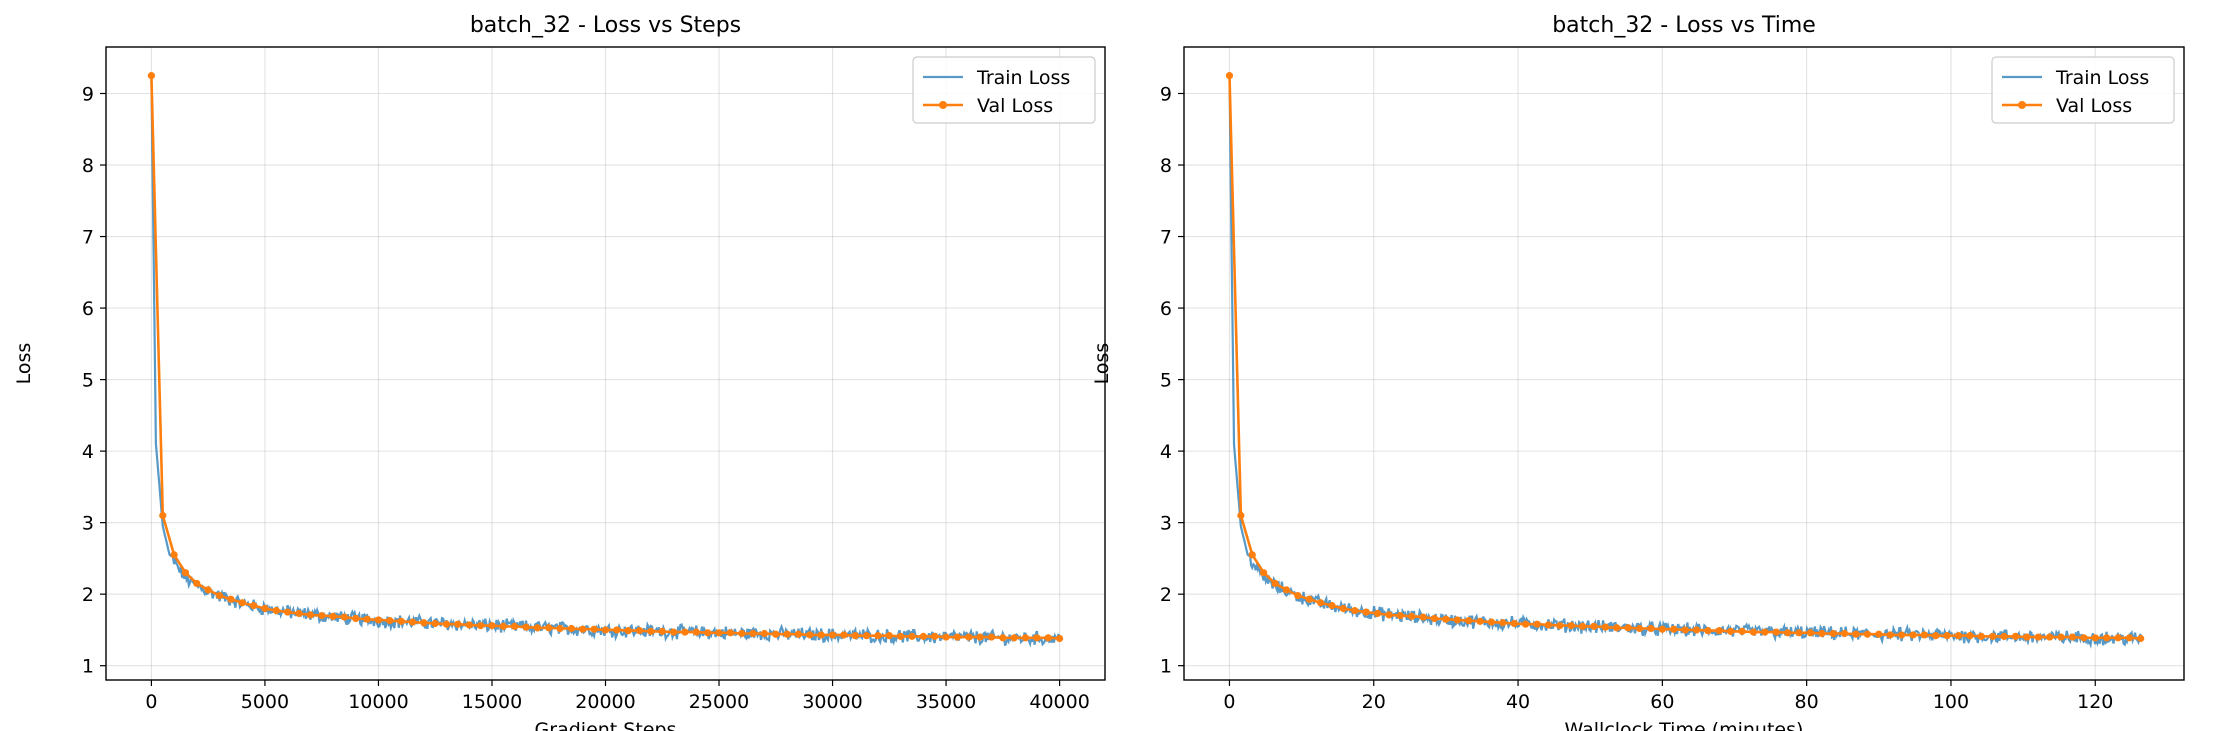  What do you see at coordinates (605, 702) in the screenshot?
I see `x-tick-label: 20000` at bounding box center [605, 702].